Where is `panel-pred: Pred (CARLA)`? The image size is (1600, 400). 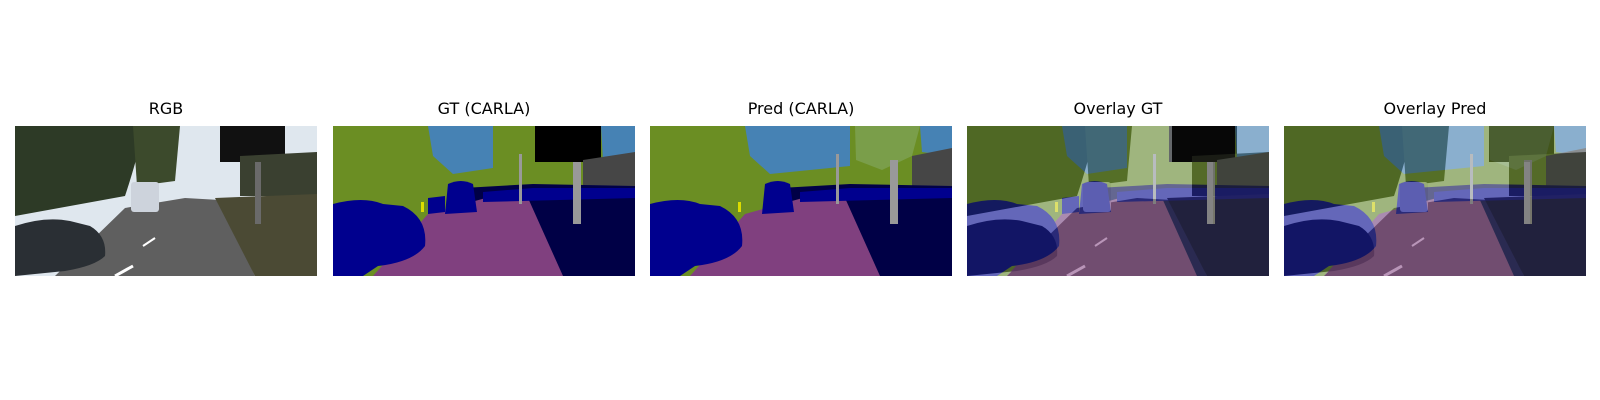 panel-pred: Pred (CARLA) is located at coordinates (801, 186).